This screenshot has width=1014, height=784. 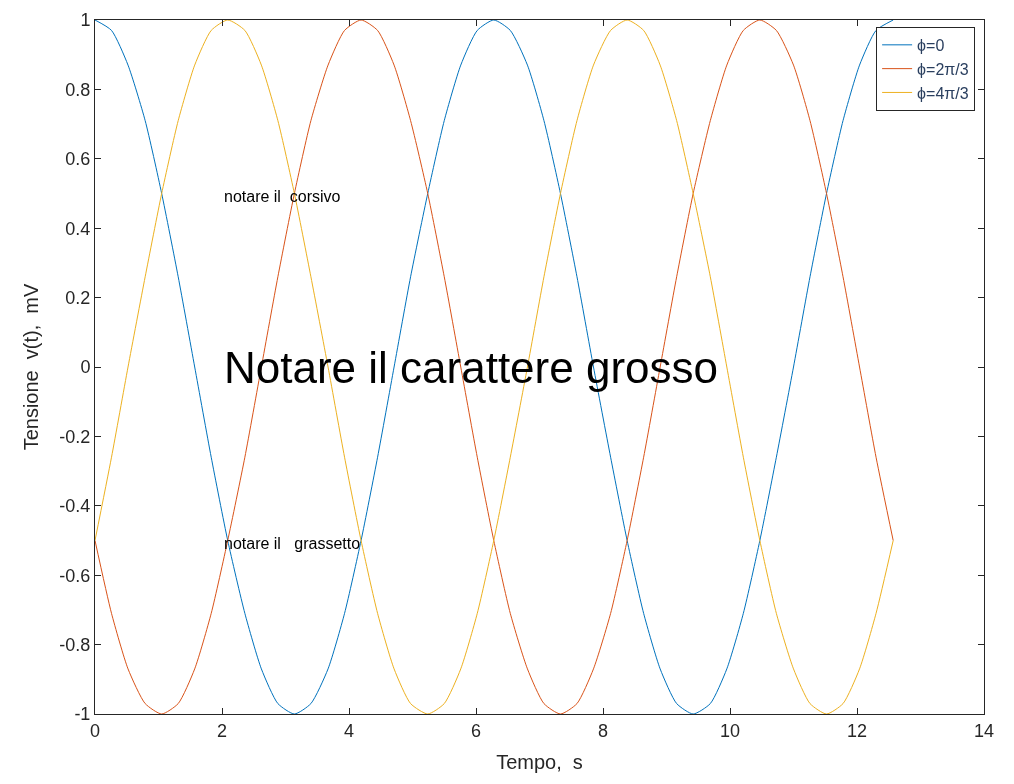 I want to click on y-axis-title: Tensione v(t), mV, so click(x=30, y=366).